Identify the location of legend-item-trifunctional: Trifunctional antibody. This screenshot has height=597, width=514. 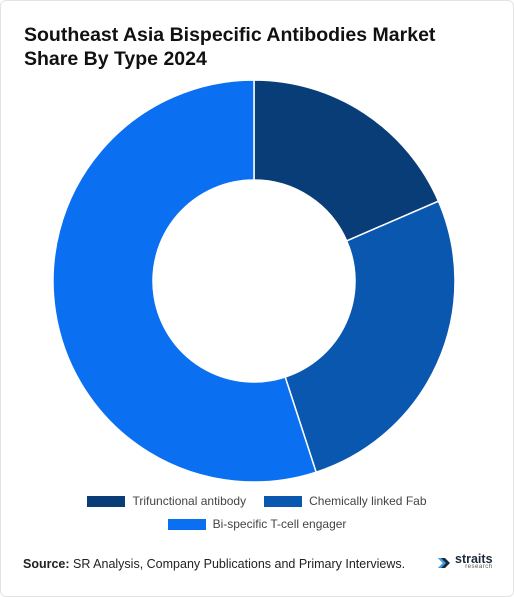
(166, 501).